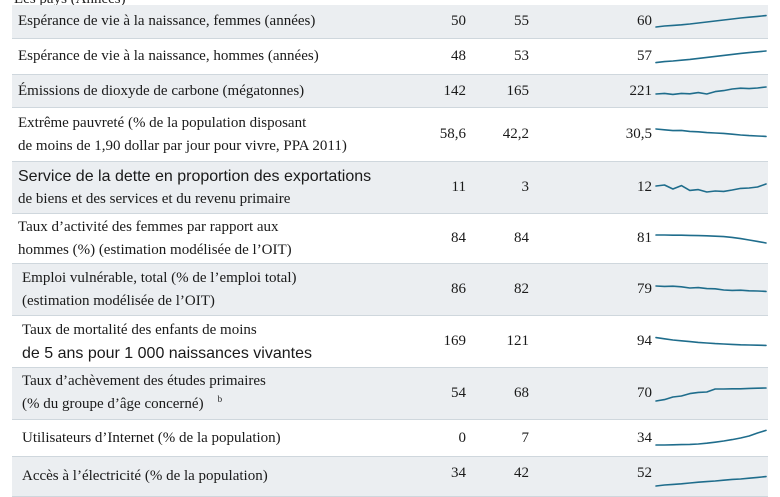 This screenshot has width=780, height=497. Describe the element at coordinates (525, 187) in the screenshot. I see `value-2: 3` at that location.